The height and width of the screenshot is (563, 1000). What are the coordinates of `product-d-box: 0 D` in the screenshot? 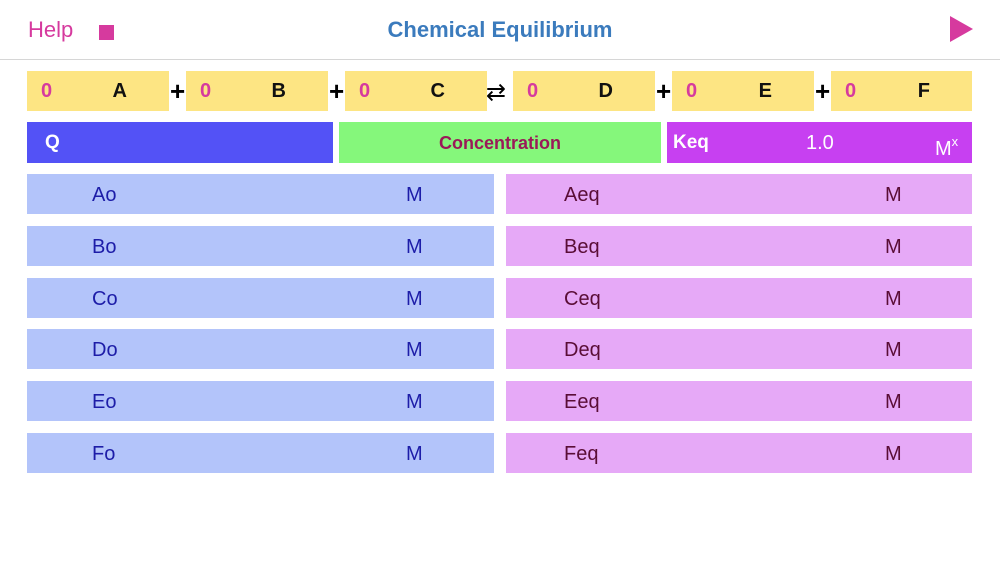 It's located at (584, 91).